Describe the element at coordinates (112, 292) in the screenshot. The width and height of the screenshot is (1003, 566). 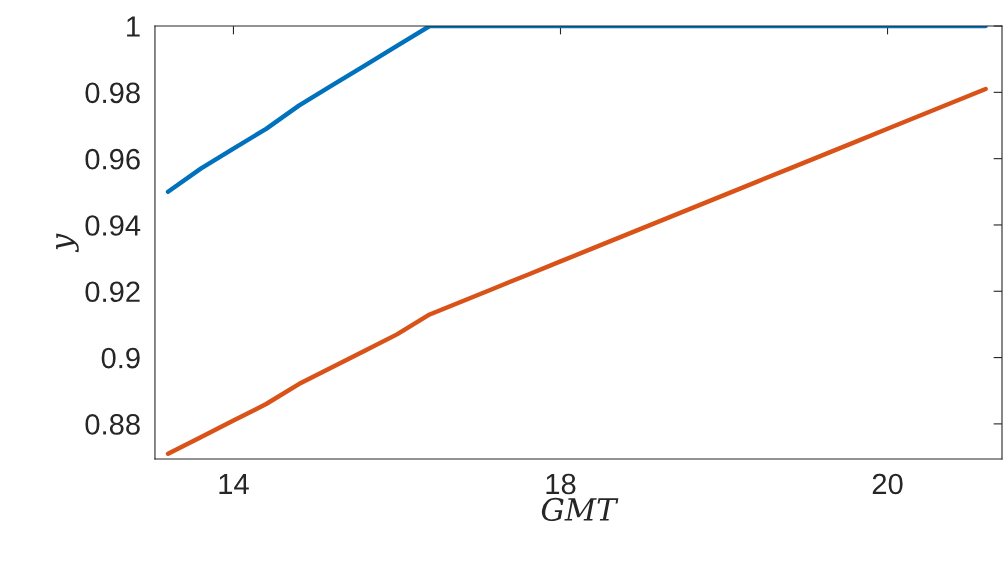
I see `y-tick-label: 0.92` at that location.